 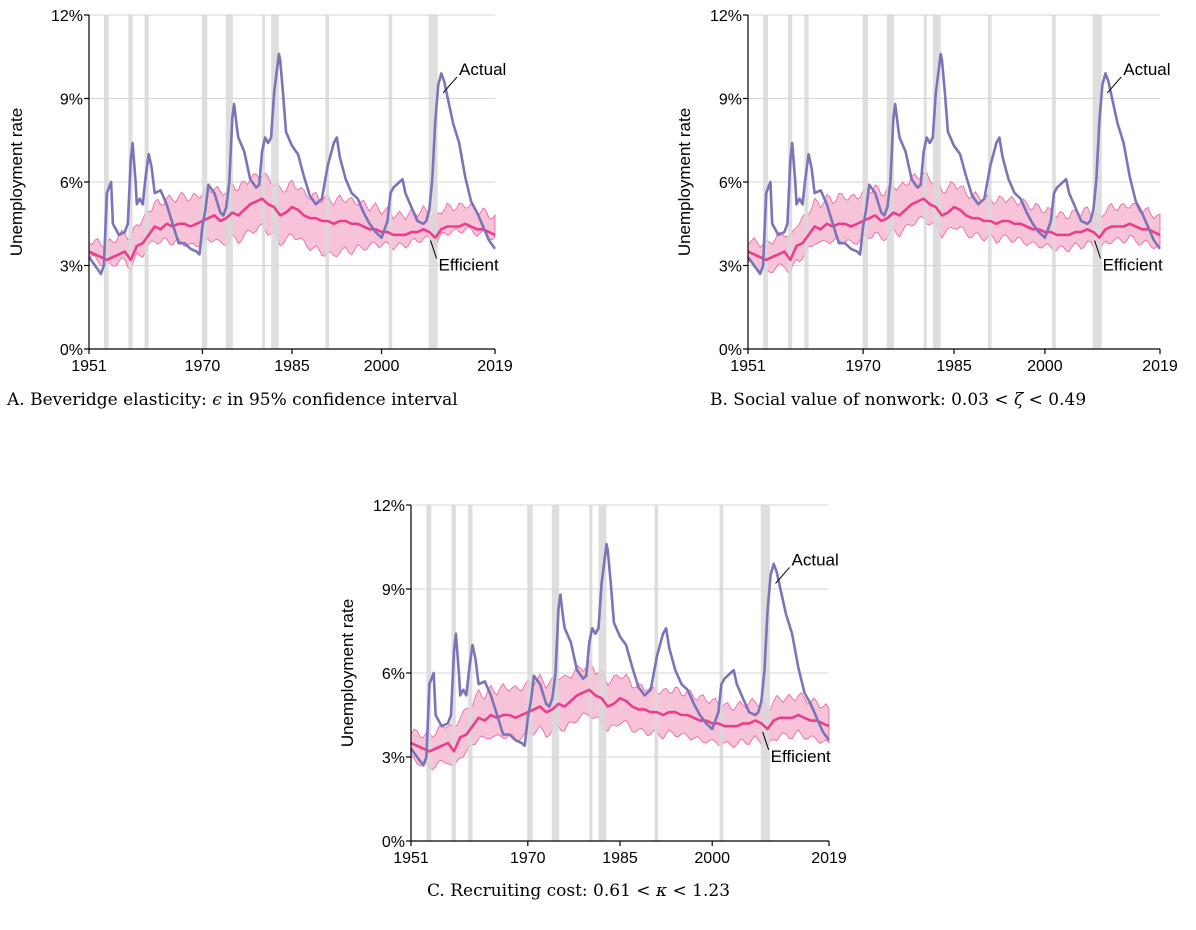 What do you see at coordinates (217, 400) in the screenshot?
I see `caption-symbol: ϵ` at bounding box center [217, 400].